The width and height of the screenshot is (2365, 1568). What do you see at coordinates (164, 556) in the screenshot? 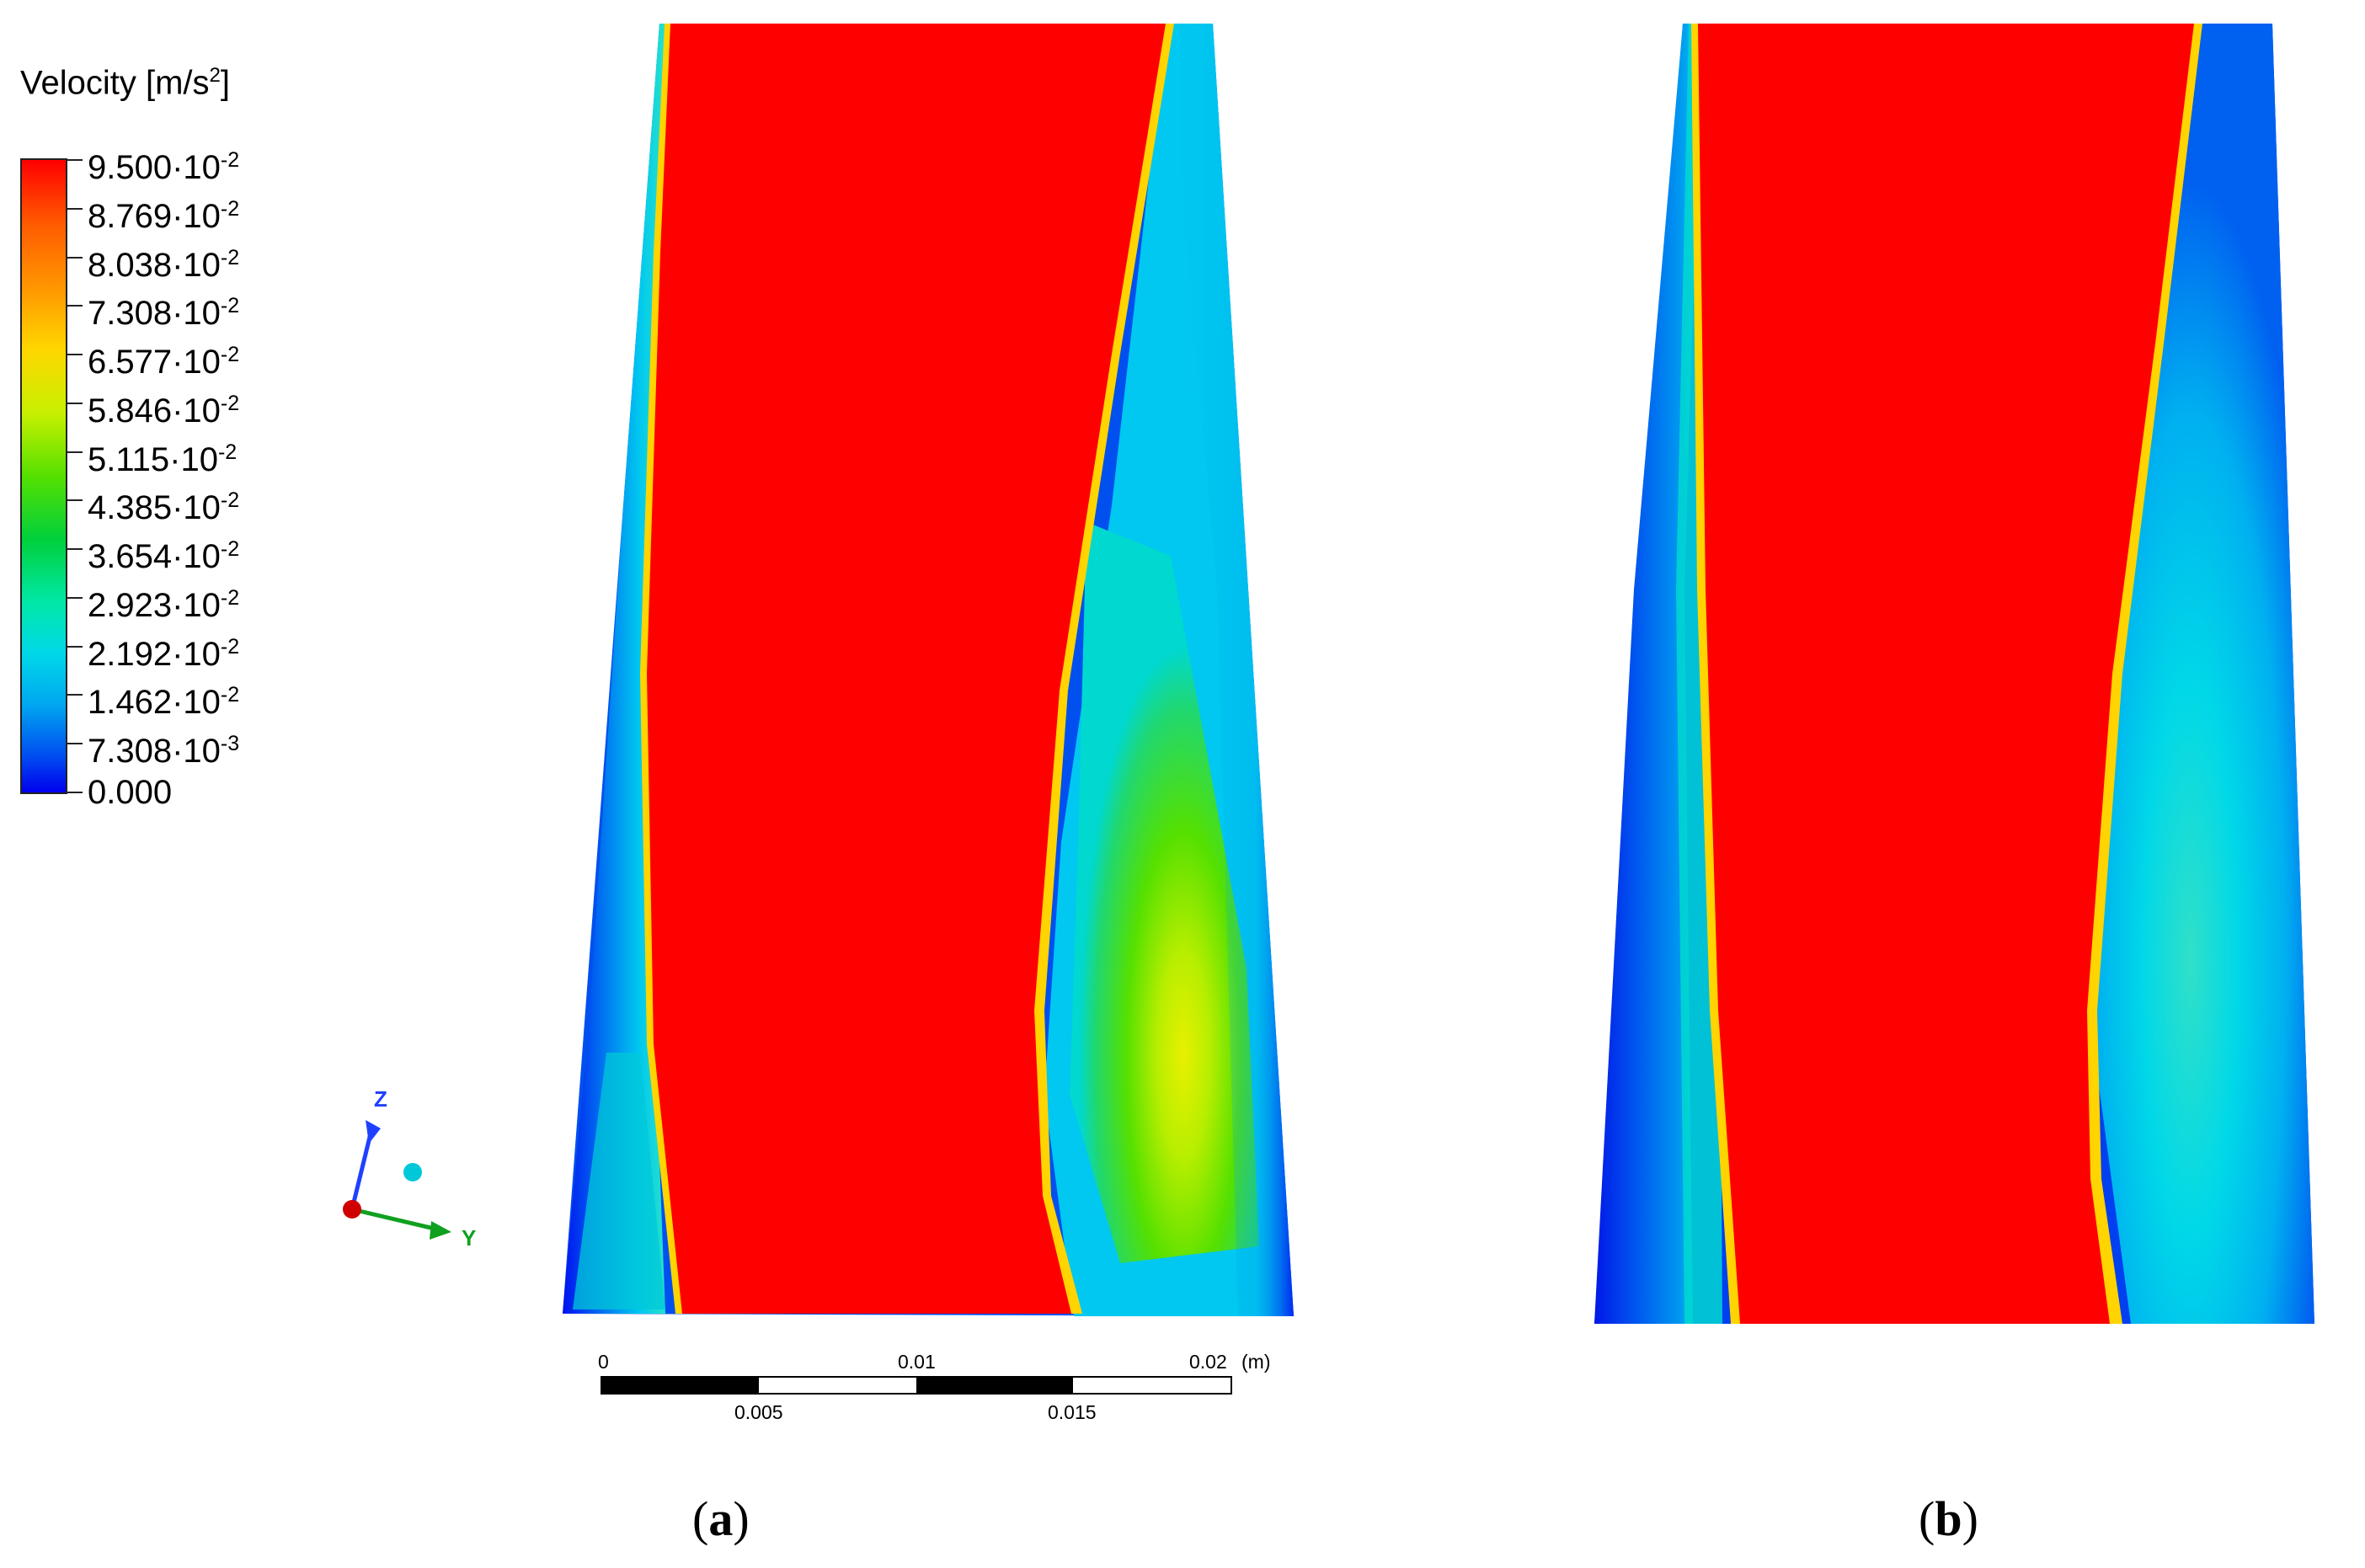
I see `legend-tick-label: 3.654·10-2` at bounding box center [164, 556].